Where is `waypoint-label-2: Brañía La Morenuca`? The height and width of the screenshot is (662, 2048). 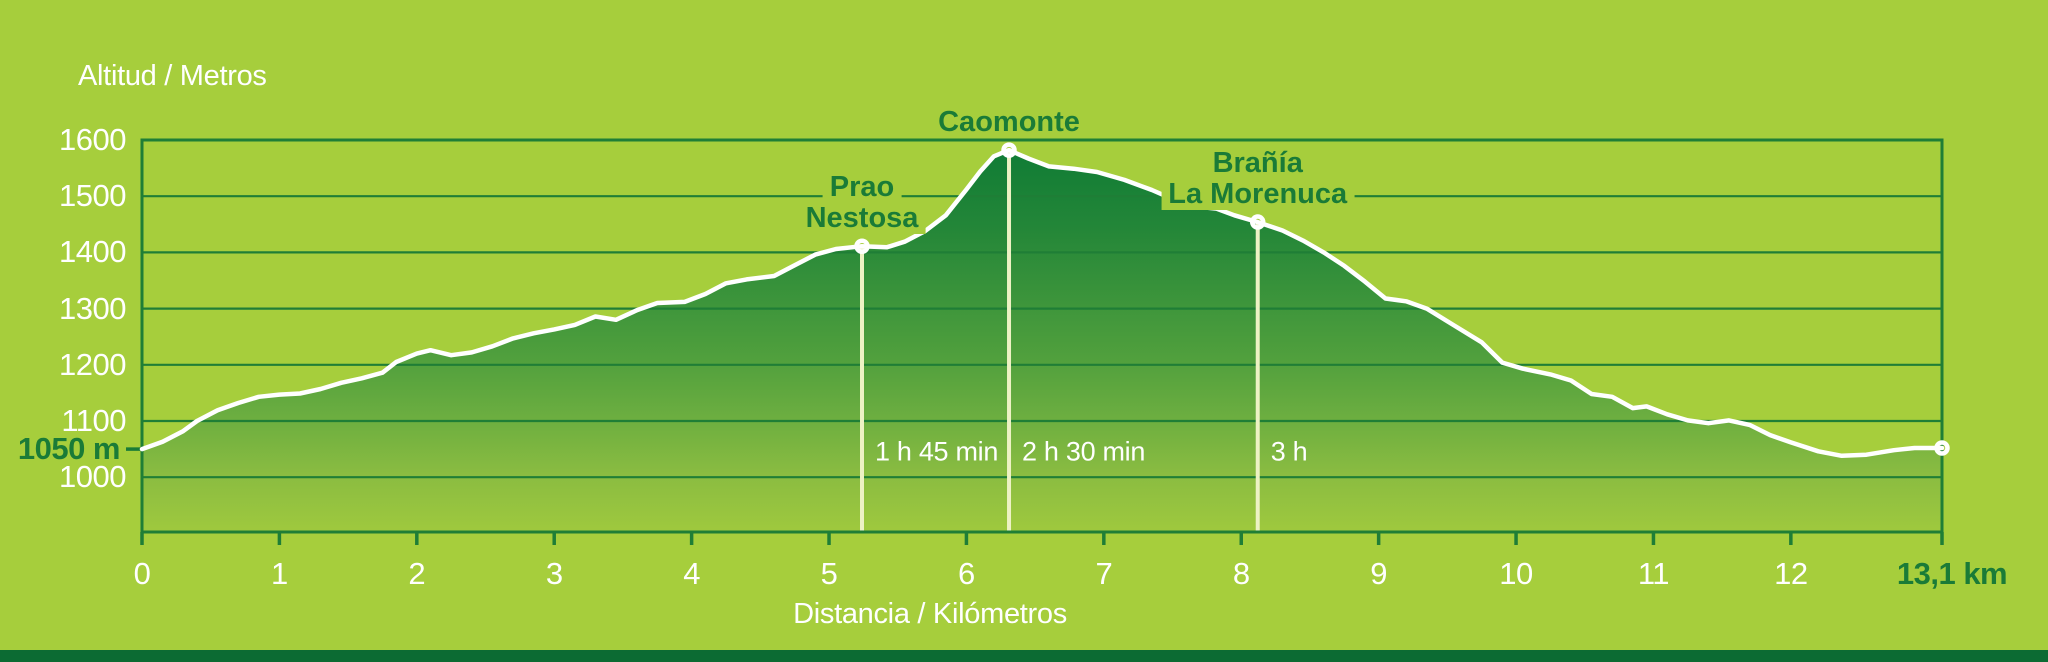 waypoint-label-2: Brañía La Morenuca is located at coordinates (1258, 179).